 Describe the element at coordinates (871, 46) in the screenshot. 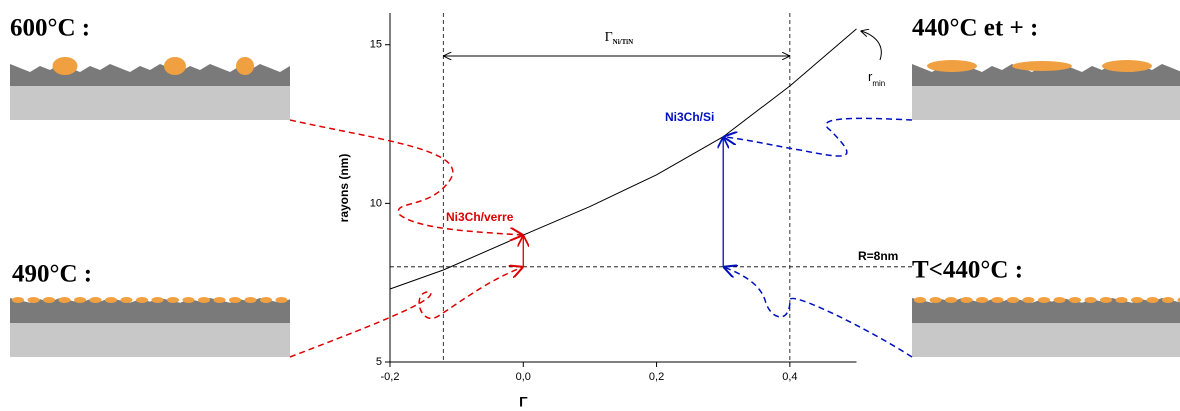

I see `rmin-arrow` at that location.